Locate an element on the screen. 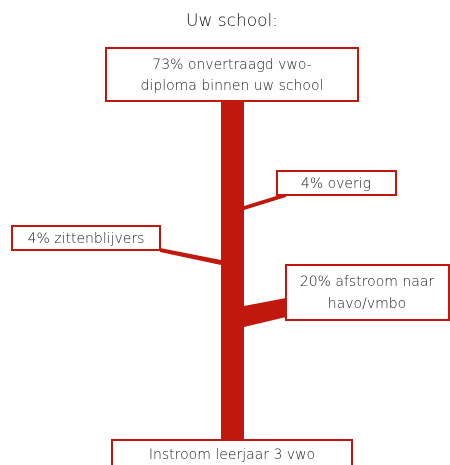 This screenshot has width=450, height=465. trunk-flow is located at coordinates (232, 271).